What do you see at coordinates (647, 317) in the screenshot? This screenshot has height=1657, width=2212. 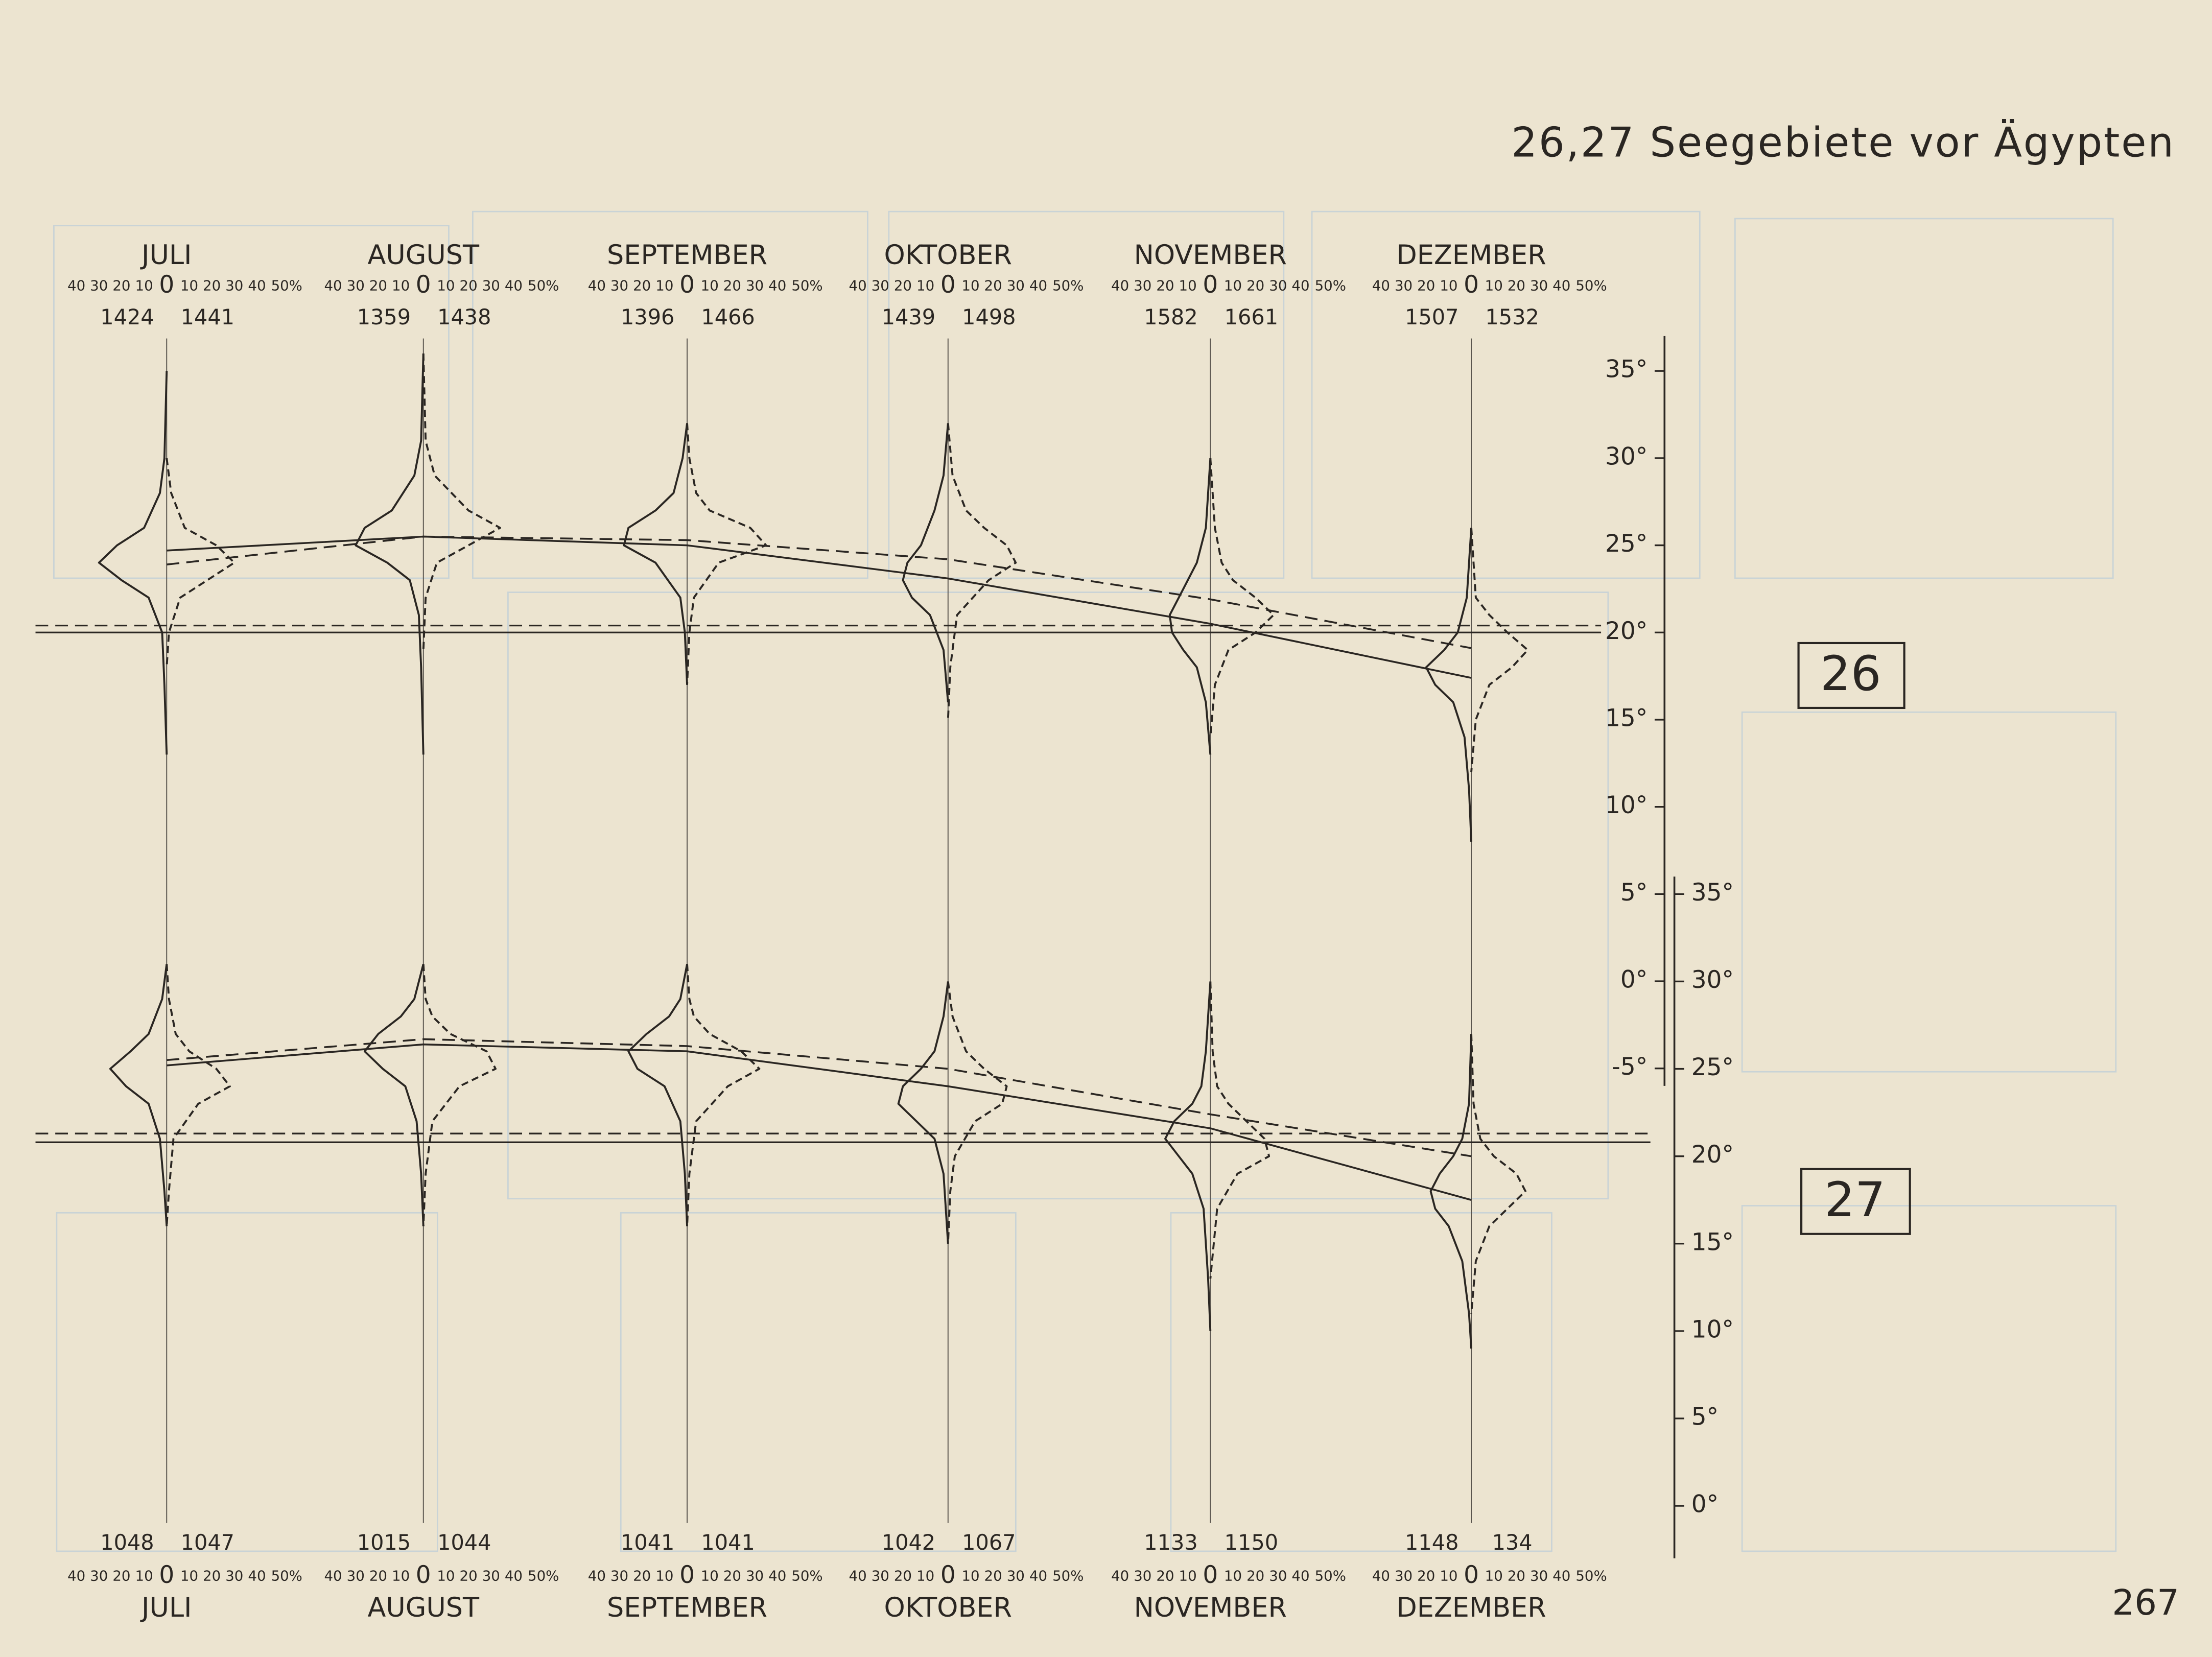 I see `count-label: 1396` at bounding box center [647, 317].